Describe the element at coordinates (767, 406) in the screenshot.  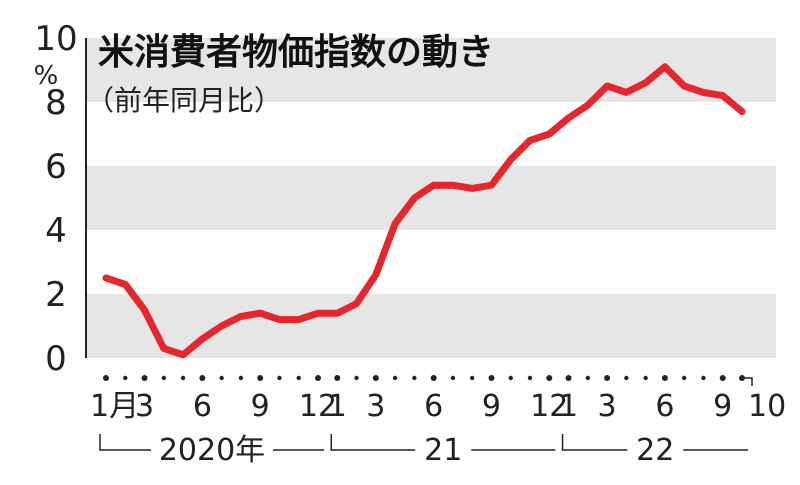
I see `x-tick-label: 10` at that location.